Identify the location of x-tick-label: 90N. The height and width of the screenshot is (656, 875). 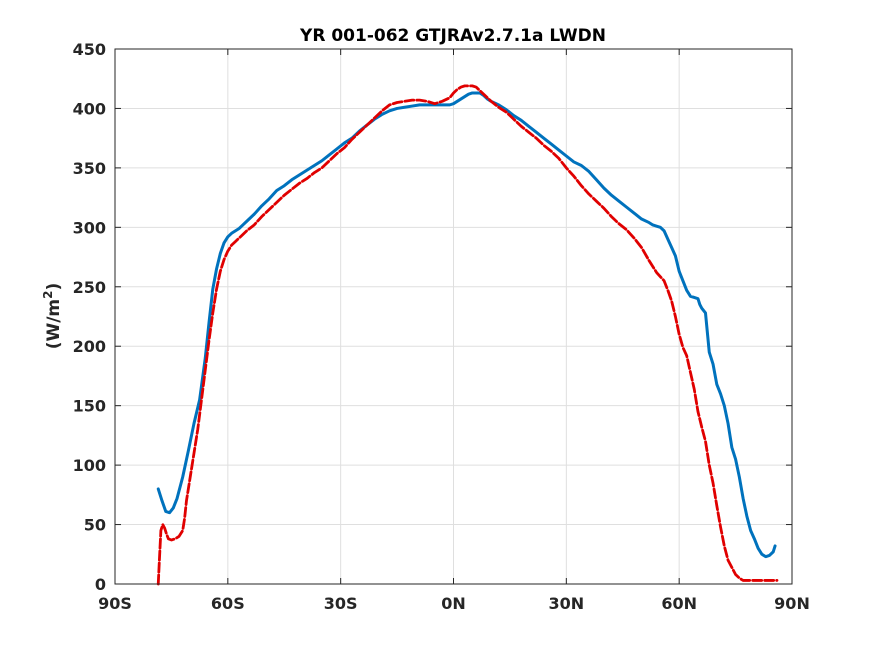
(792, 603).